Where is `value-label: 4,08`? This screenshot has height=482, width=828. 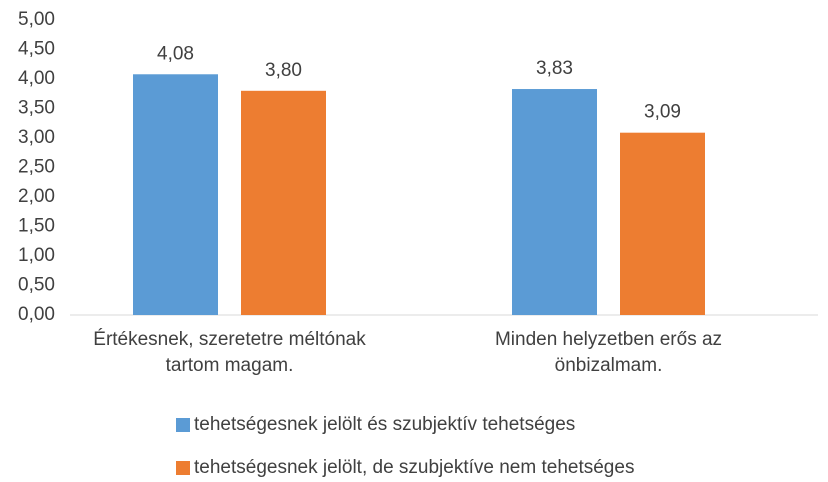 value-label: 4,08 is located at coordinates (175, 53).